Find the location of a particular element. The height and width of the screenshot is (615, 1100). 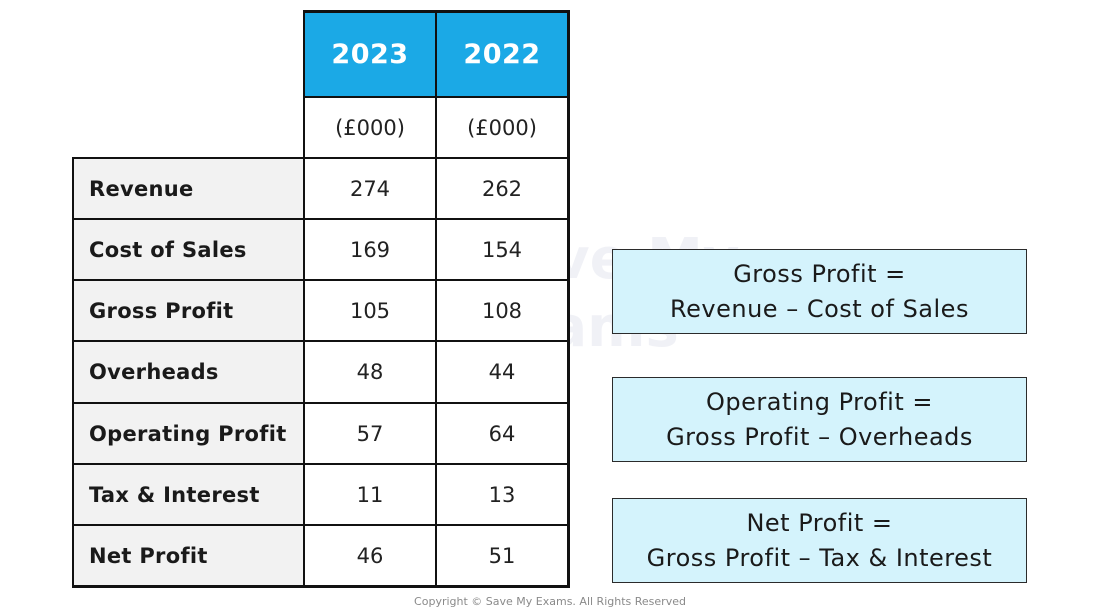

unit-label-2022: (£000) is located at coordinates (502, 127).